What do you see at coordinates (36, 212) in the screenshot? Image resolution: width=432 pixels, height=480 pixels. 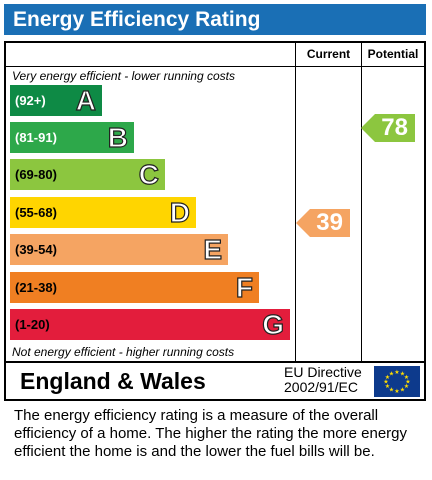 I see `band-range: (55-68)` at bounding box center [36, 212].